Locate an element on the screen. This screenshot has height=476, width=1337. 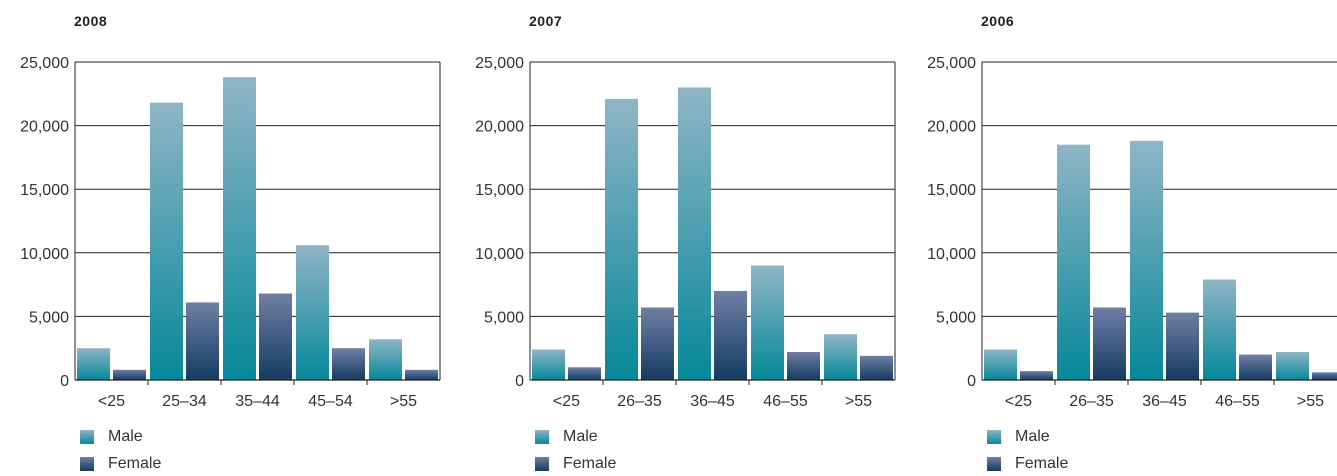
chart-title: 2006 is located at coordinates (998, 21).